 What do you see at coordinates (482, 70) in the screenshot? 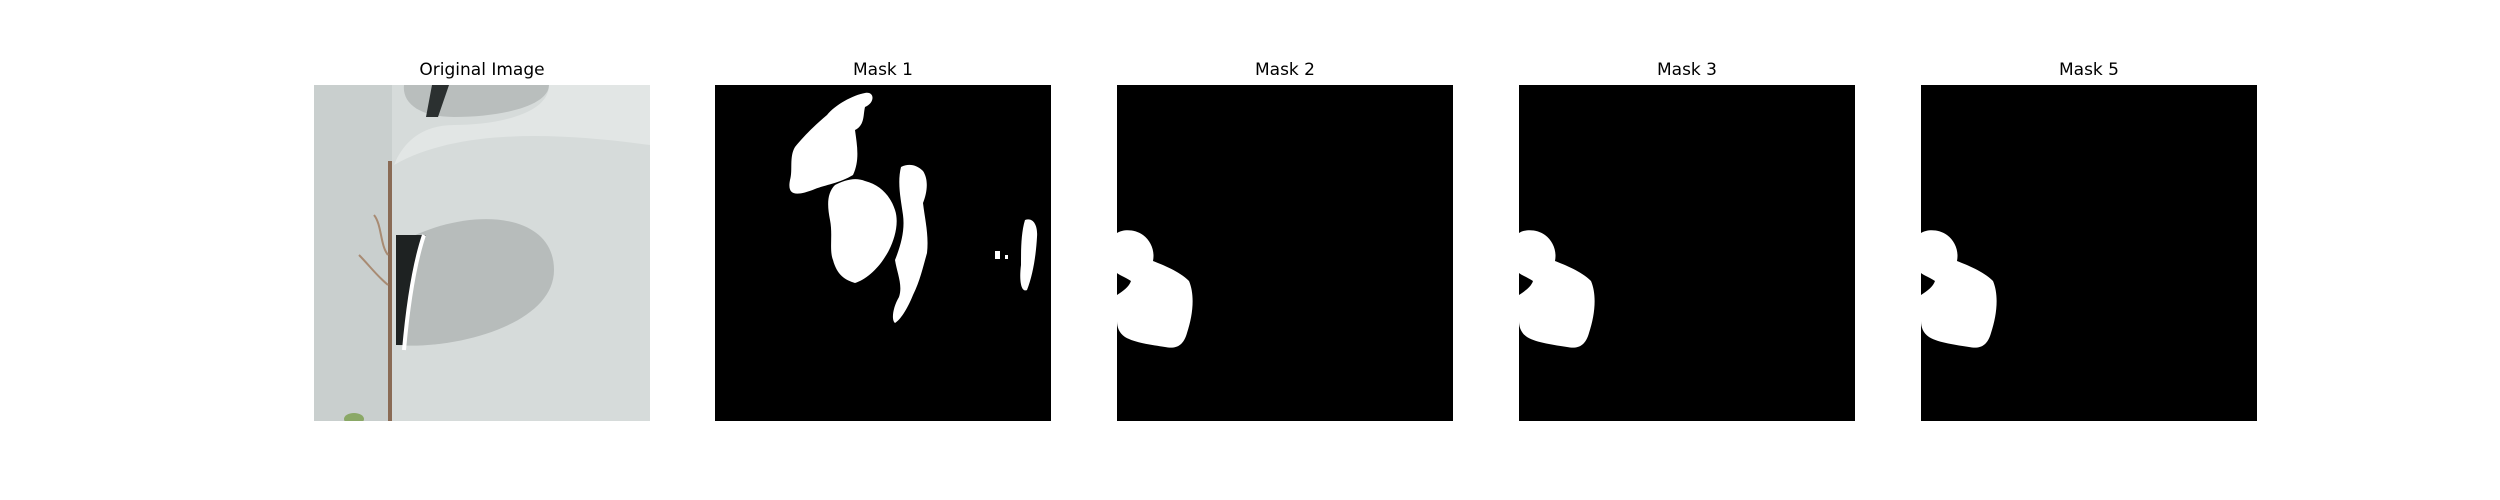
I see `panel-title-original-image: Original Image` at bounding box center [482, 70].